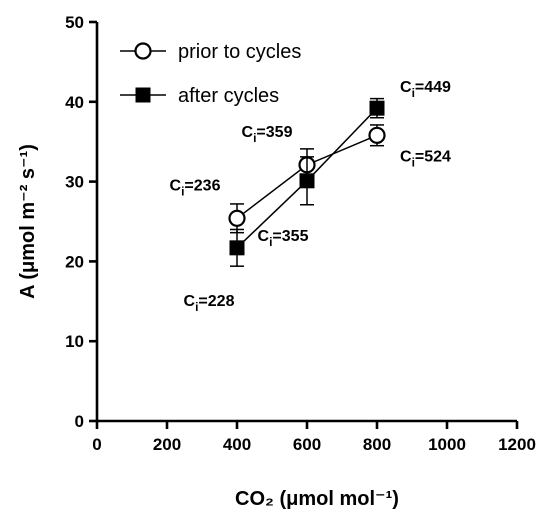 This screenshot has height=522, width=550. What do you see at coordinates (209, 303) in the screenshot?
I see `ci-annotation: Ci=228` at bounding box center [209, 303].